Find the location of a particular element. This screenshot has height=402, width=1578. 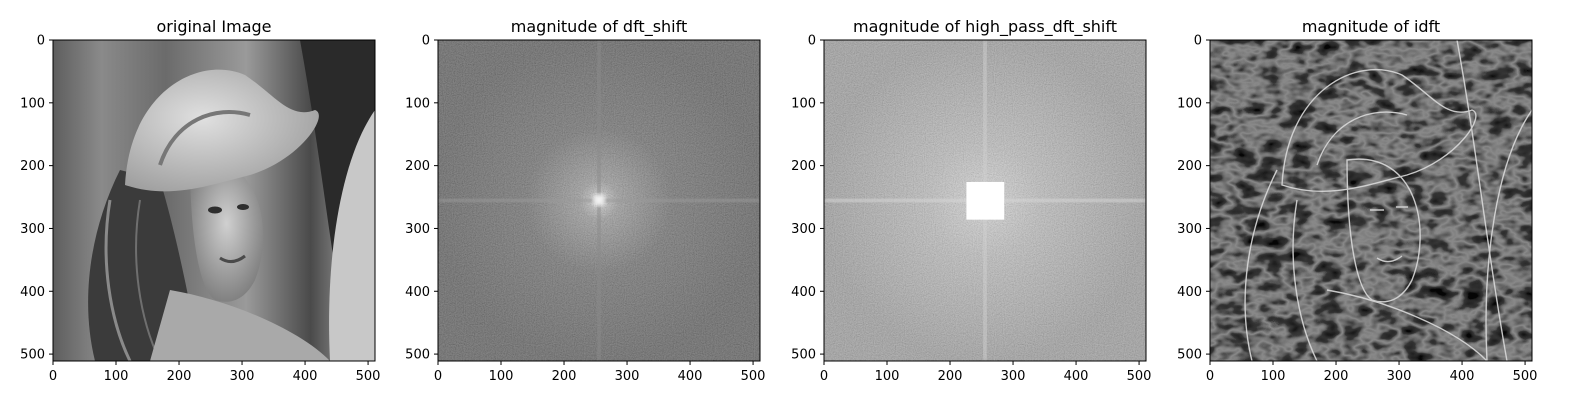

panel-title: magnitude of idft is located at coordinates (1371, 26).